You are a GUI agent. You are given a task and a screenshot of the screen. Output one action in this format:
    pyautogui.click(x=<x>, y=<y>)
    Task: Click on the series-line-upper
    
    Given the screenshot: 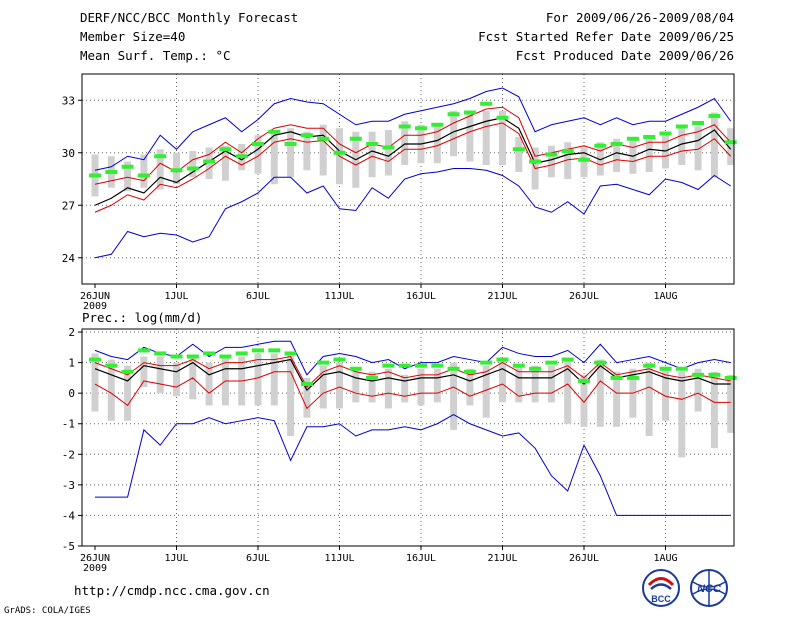 What is the action you would take?
    pyautogui.click(x=413, y=145)
    